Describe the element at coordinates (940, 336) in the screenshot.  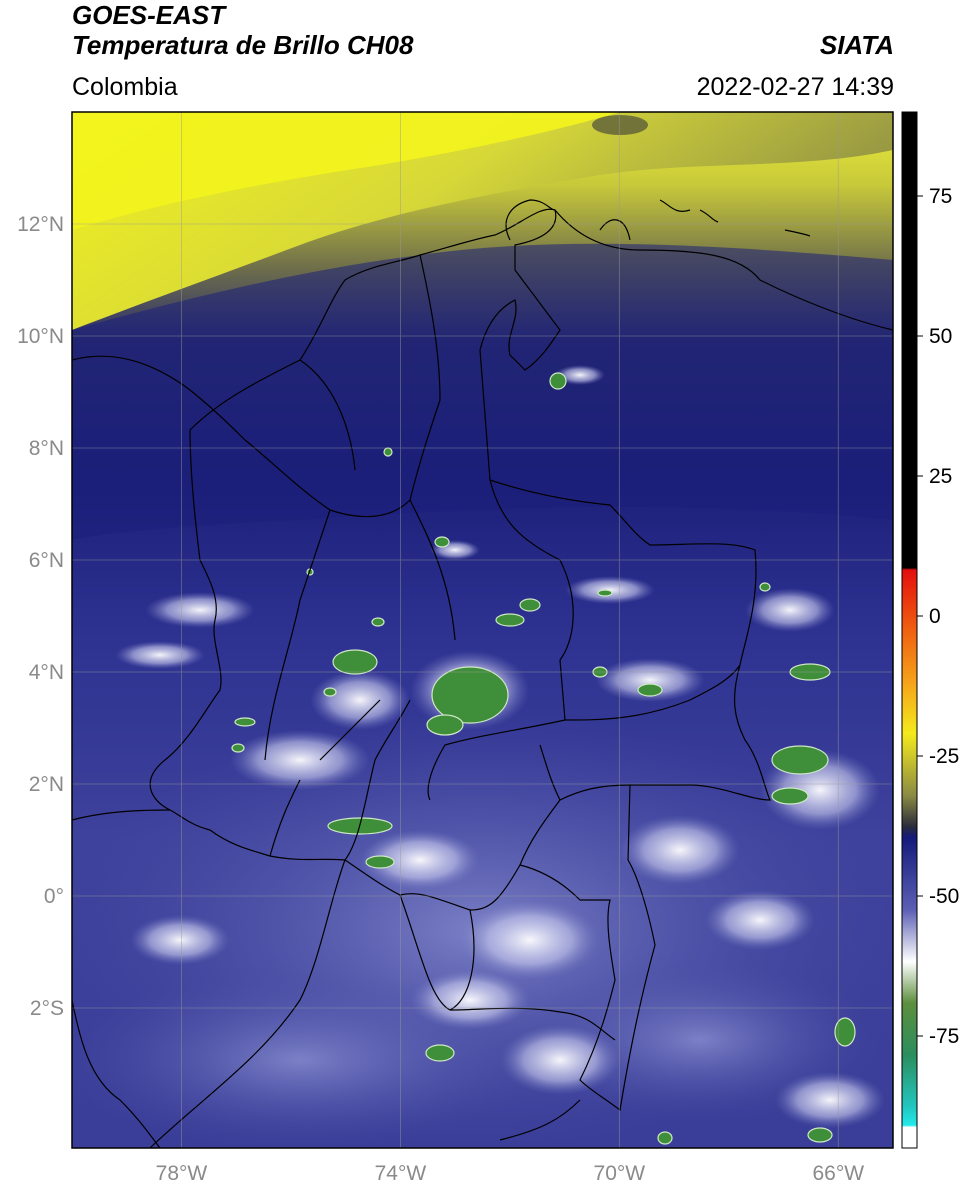
I see `colorbar-tick-label: 50` at that location.